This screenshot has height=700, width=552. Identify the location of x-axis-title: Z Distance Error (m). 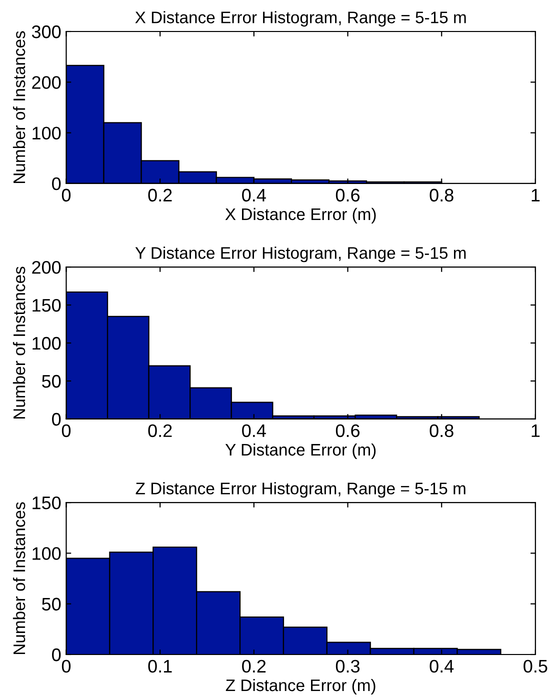
(301, 686).